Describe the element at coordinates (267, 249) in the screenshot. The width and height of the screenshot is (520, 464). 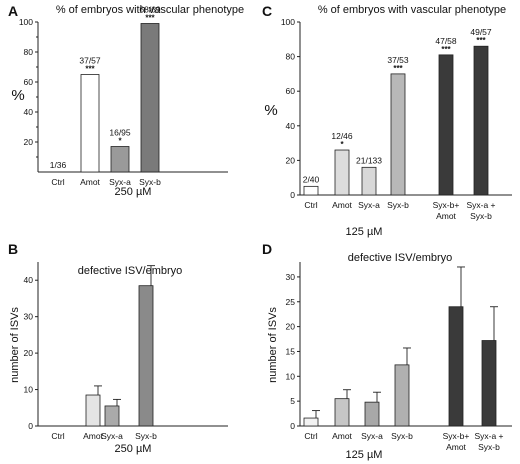
I see `panel-label: D` at that location.